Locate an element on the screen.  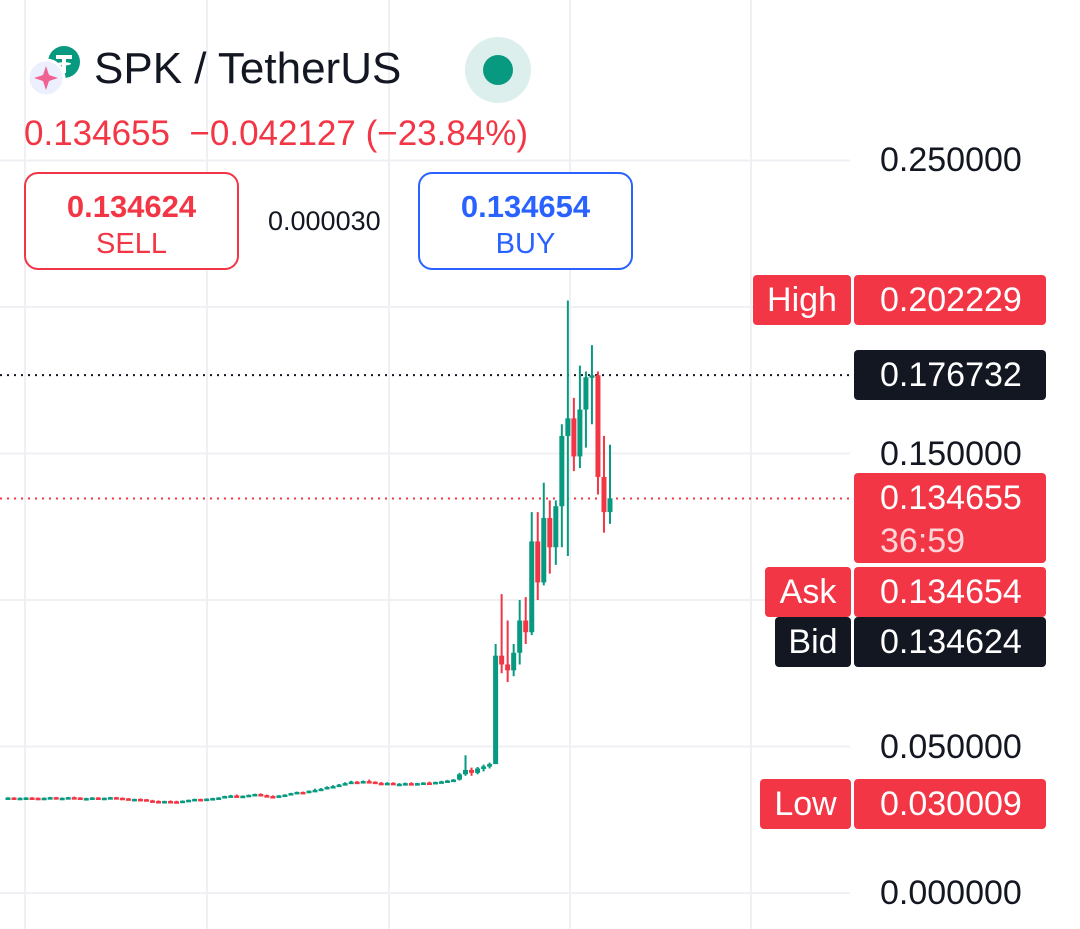
symbol-title: SPK / TetherUS is located at coordinates (248, 68).